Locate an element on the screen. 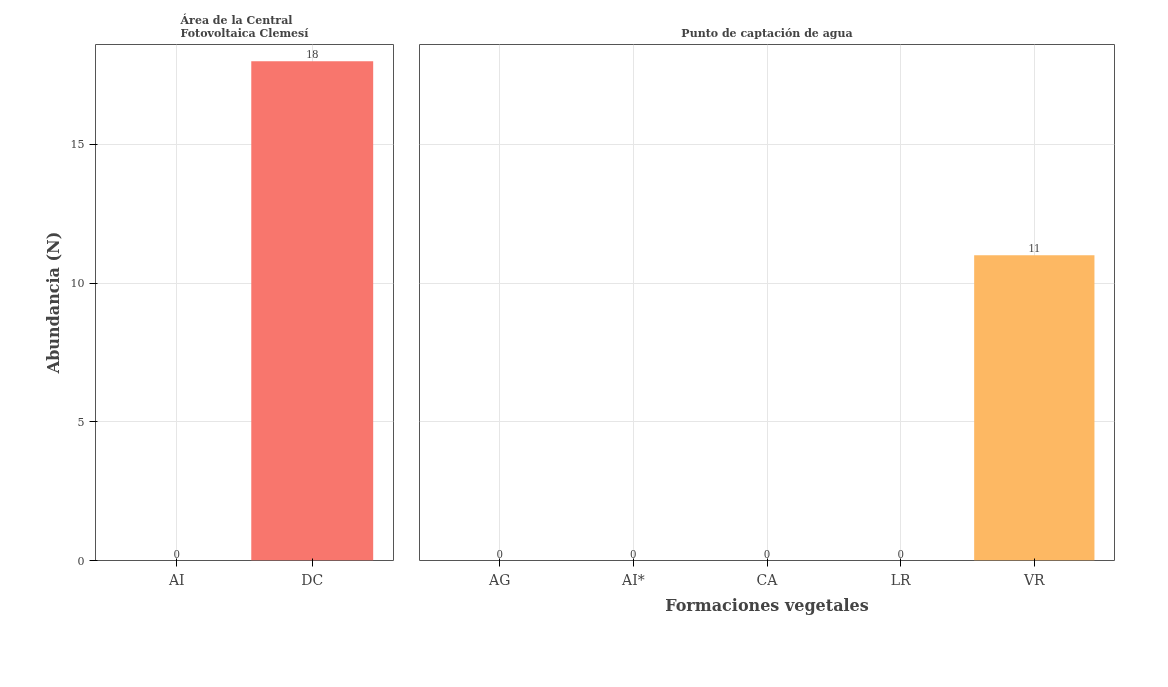 This screenshot has width=1168, height=687. x-tick-label: DC is located at coordinates (312, 579).